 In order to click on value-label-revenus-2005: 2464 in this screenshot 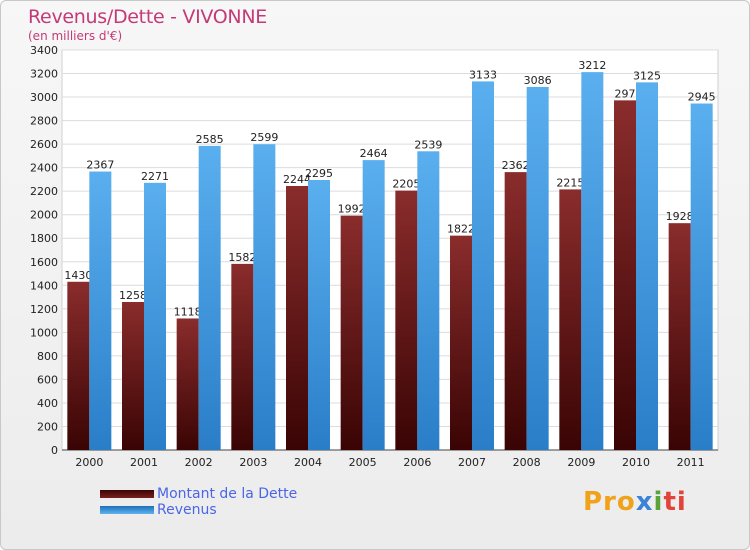, I will do `click(374, 153)`.